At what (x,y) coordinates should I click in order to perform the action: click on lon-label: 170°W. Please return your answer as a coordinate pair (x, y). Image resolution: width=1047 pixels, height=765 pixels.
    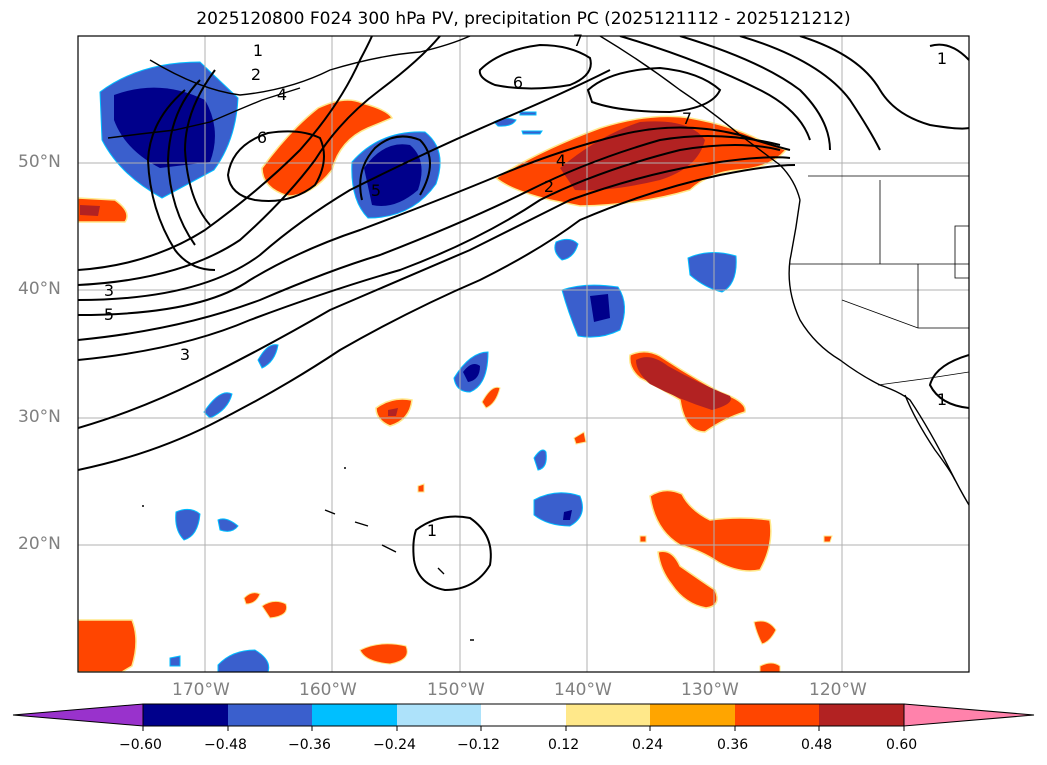
    Looking at the image, I should click on (201, 690).